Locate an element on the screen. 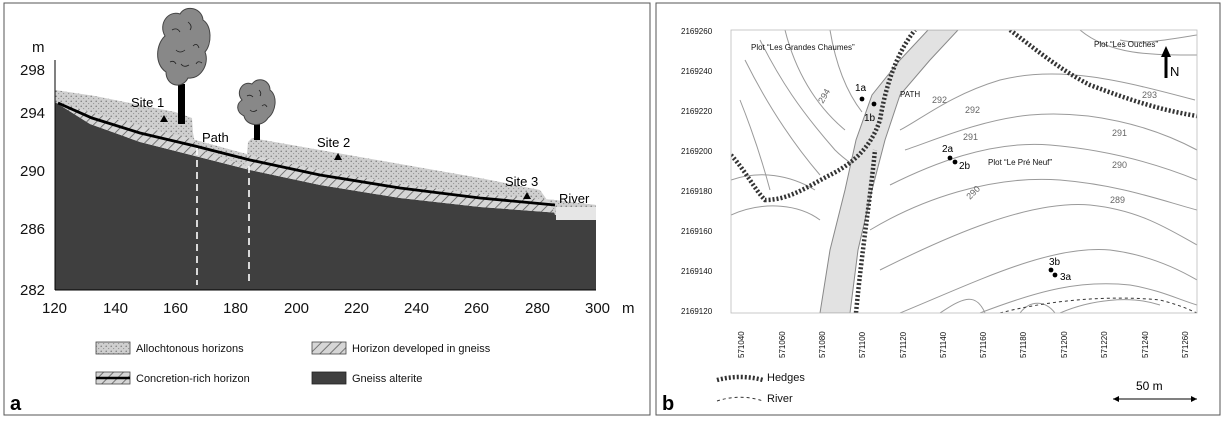  path-map-label: PATH is located at coordinates (910, 94).